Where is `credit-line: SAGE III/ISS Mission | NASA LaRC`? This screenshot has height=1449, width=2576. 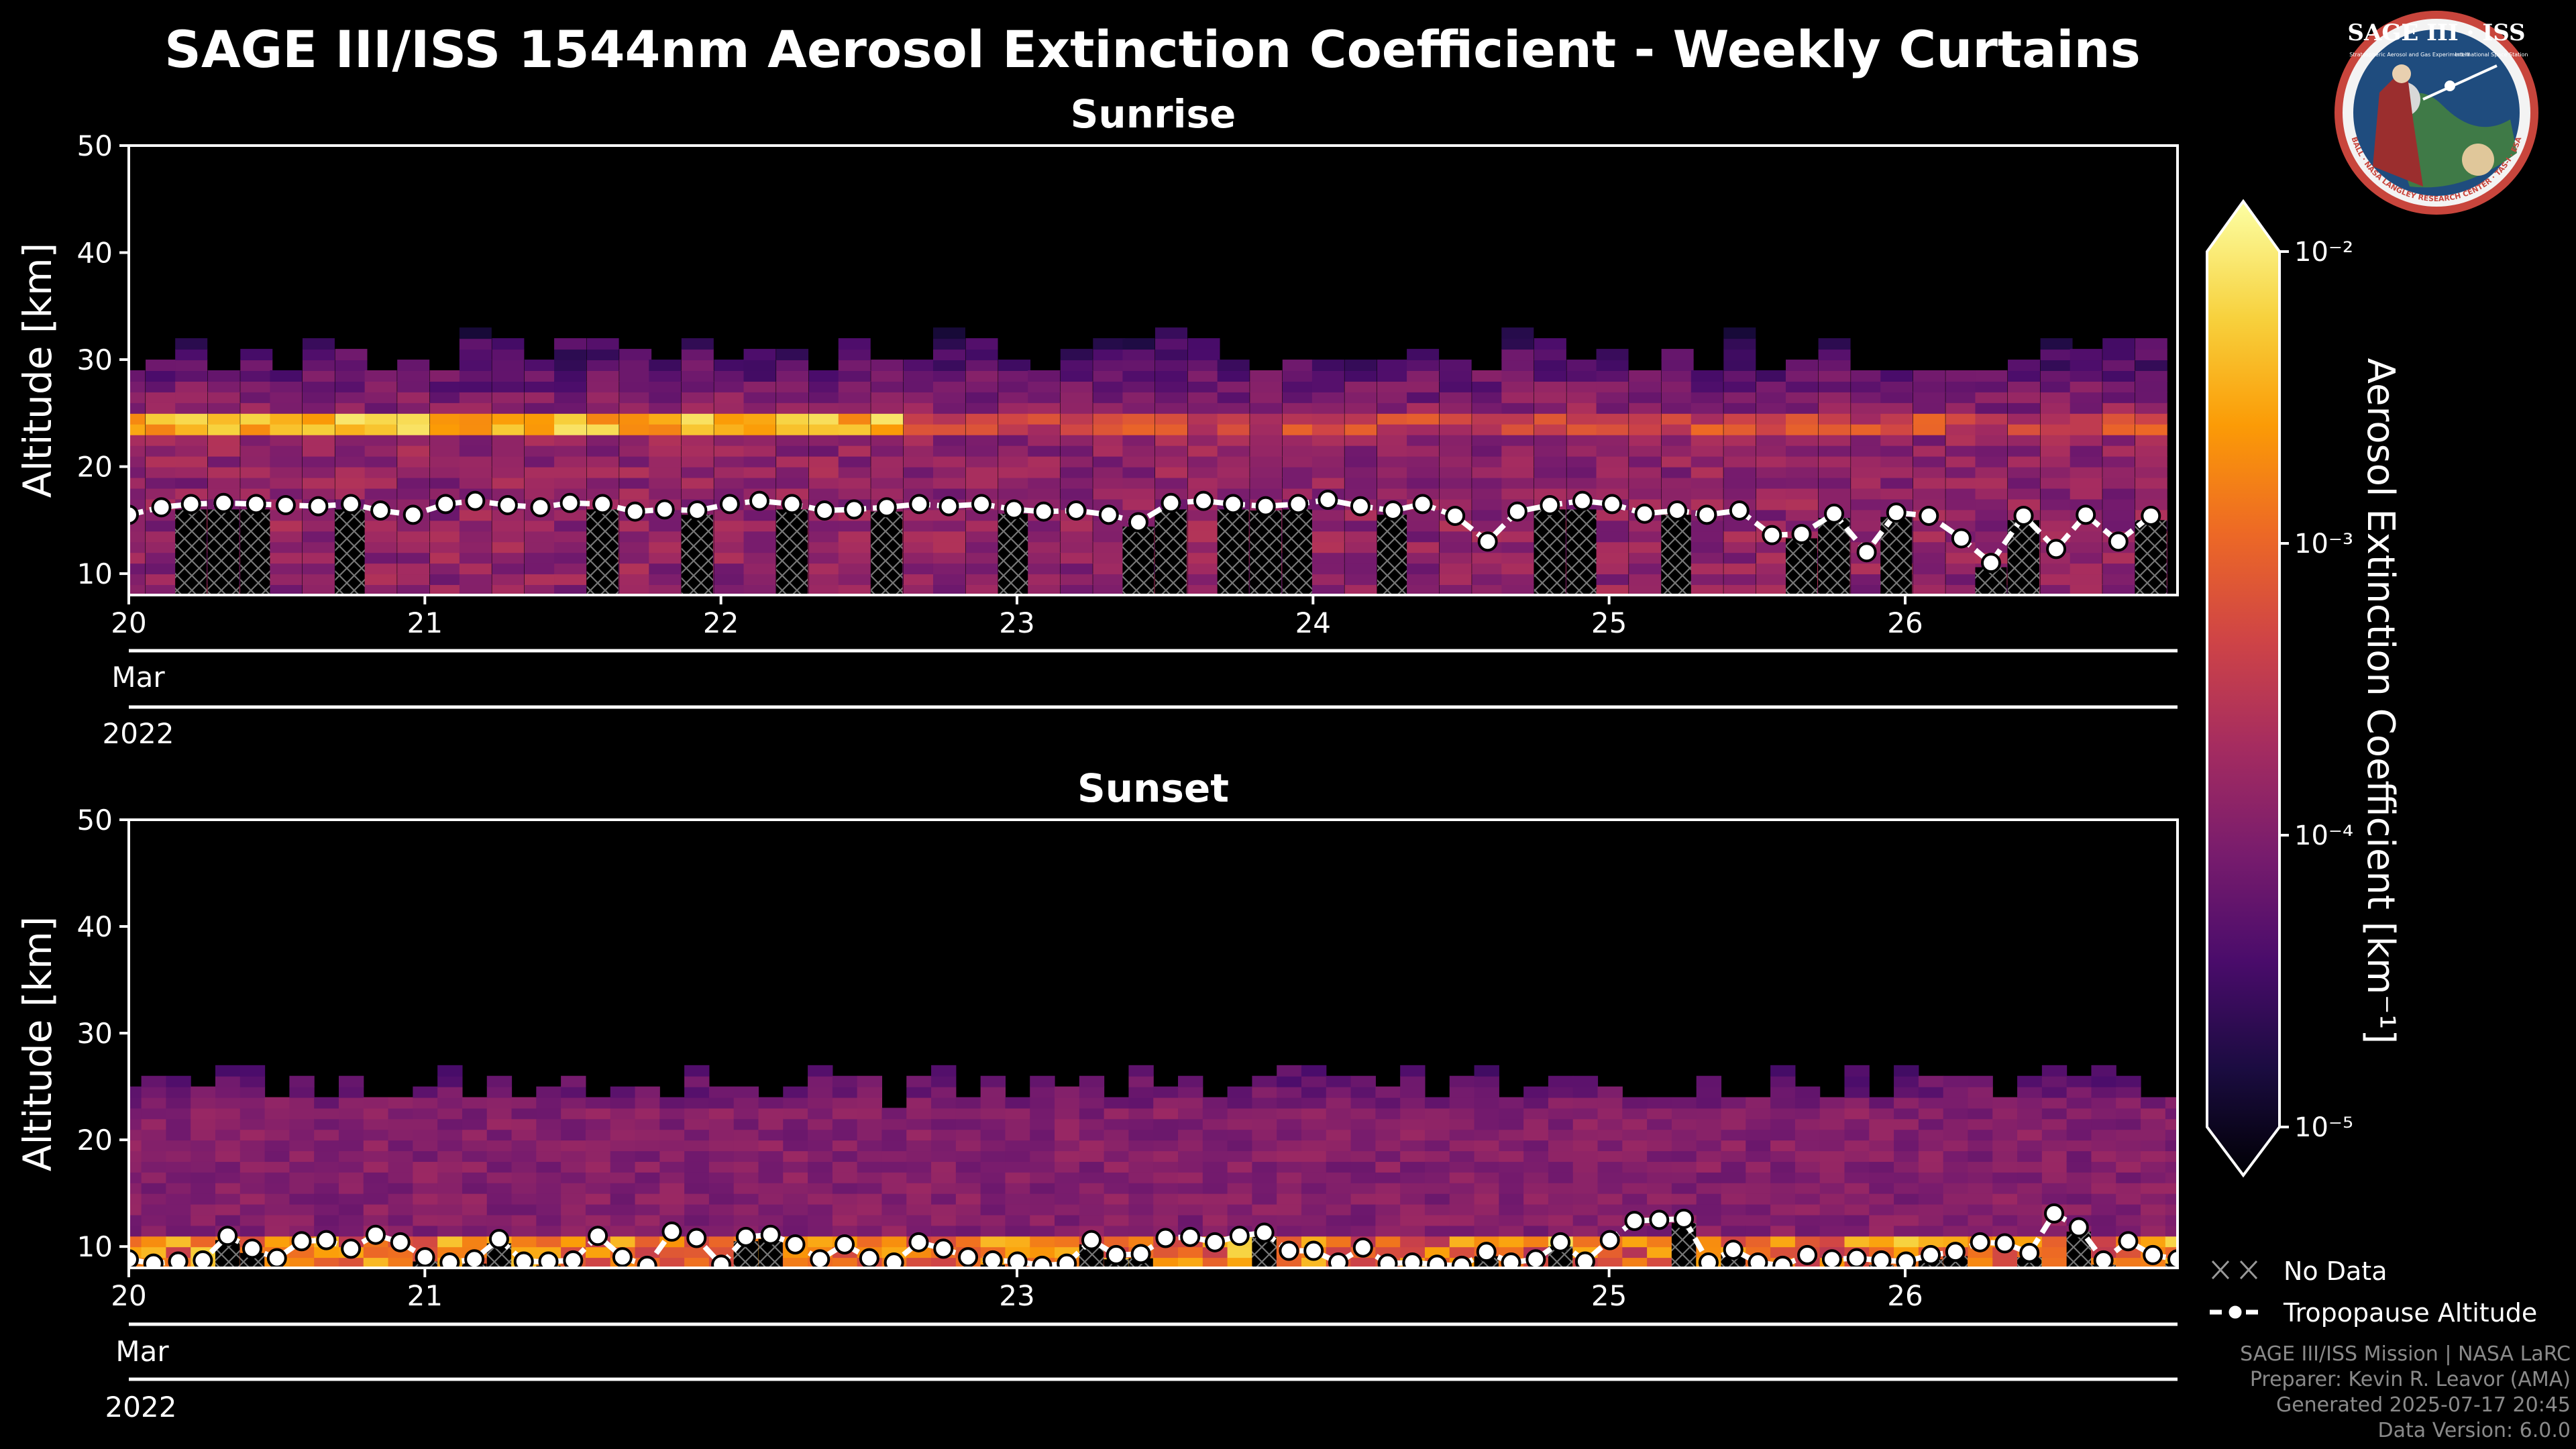 credit-line: SAGE III/ISS Mission | NASA LaRC is located at coordinates (2405, 1354).